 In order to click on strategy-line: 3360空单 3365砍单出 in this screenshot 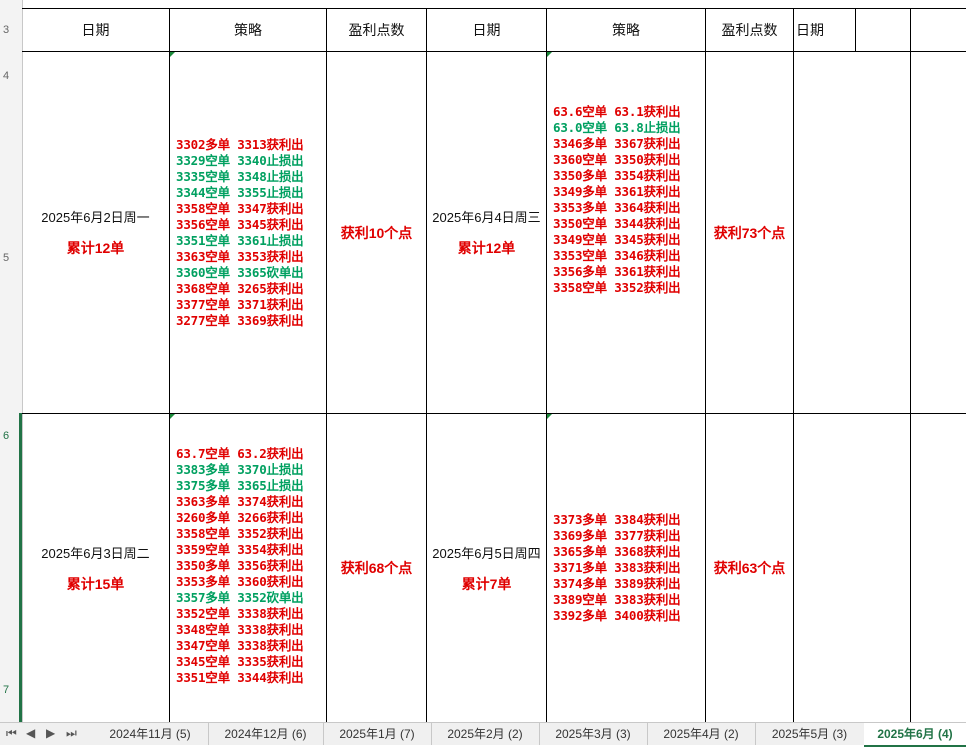, I will do `click(240, 272)`.